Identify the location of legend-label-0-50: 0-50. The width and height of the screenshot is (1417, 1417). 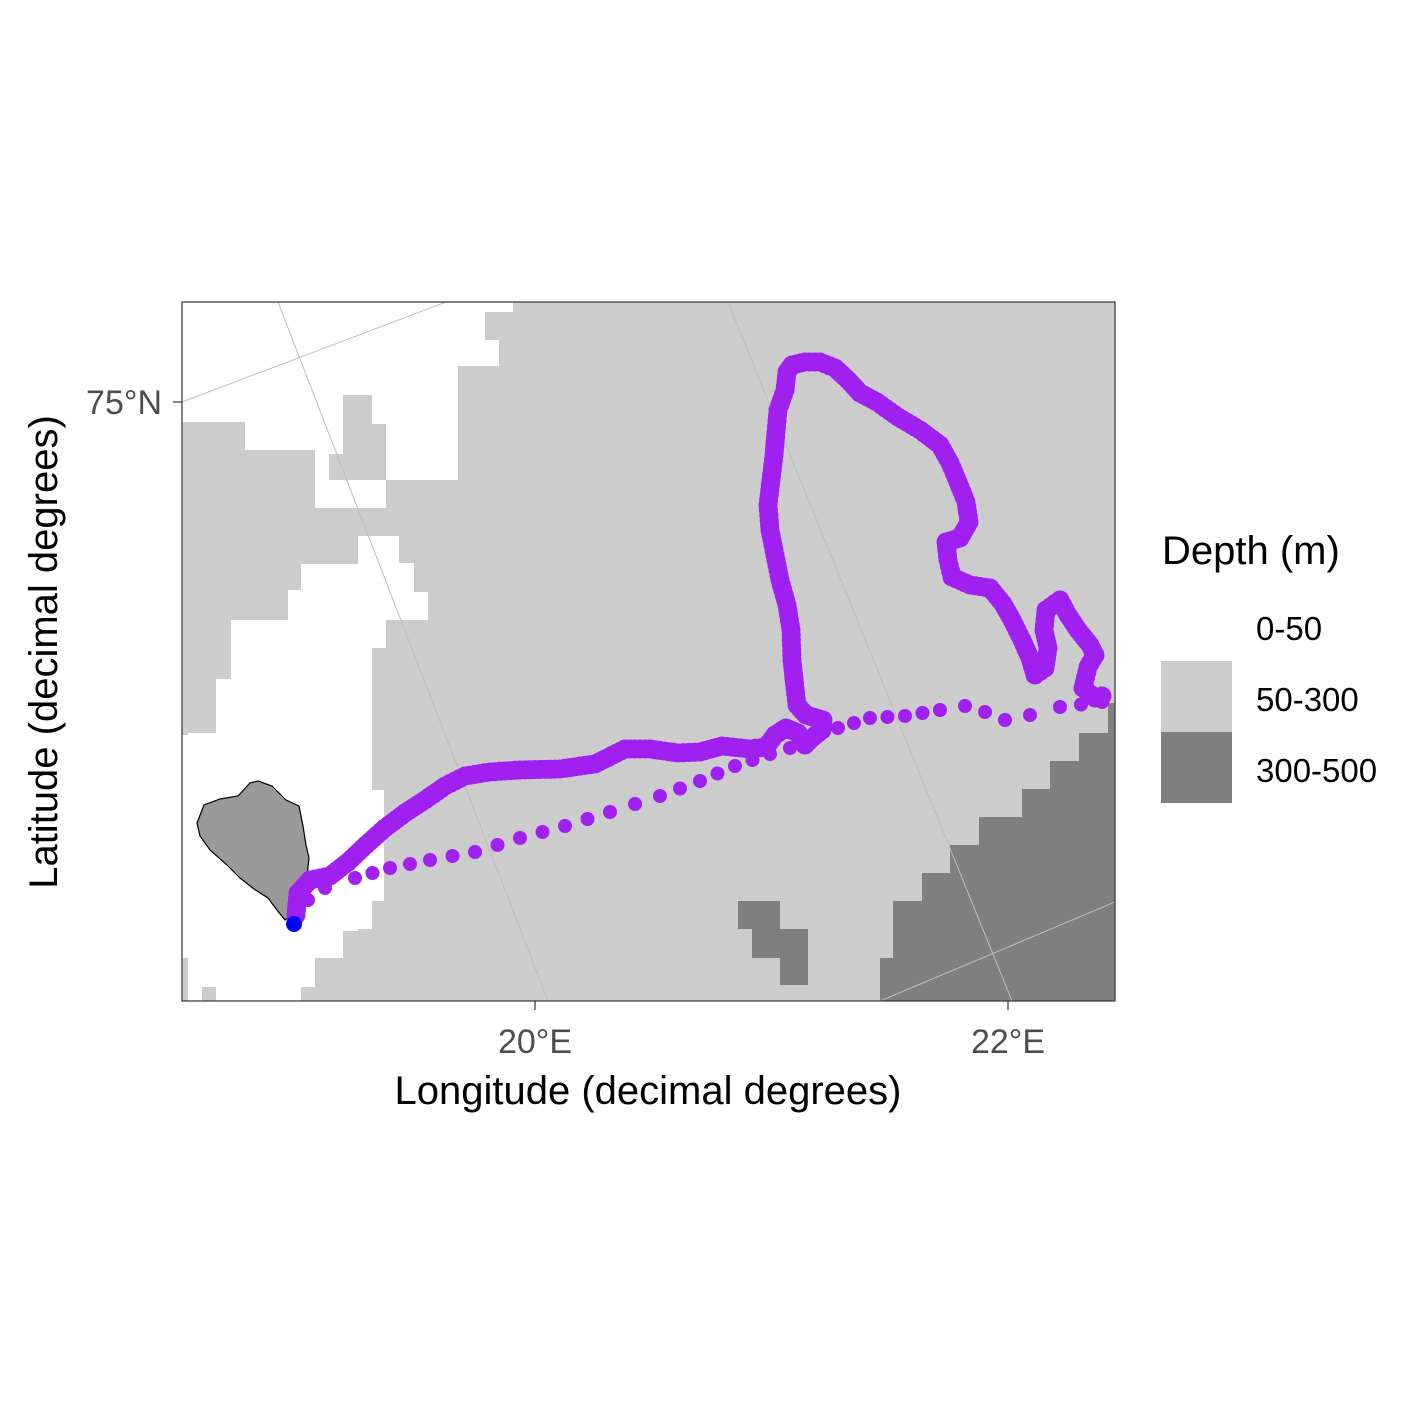
(1289, 628).